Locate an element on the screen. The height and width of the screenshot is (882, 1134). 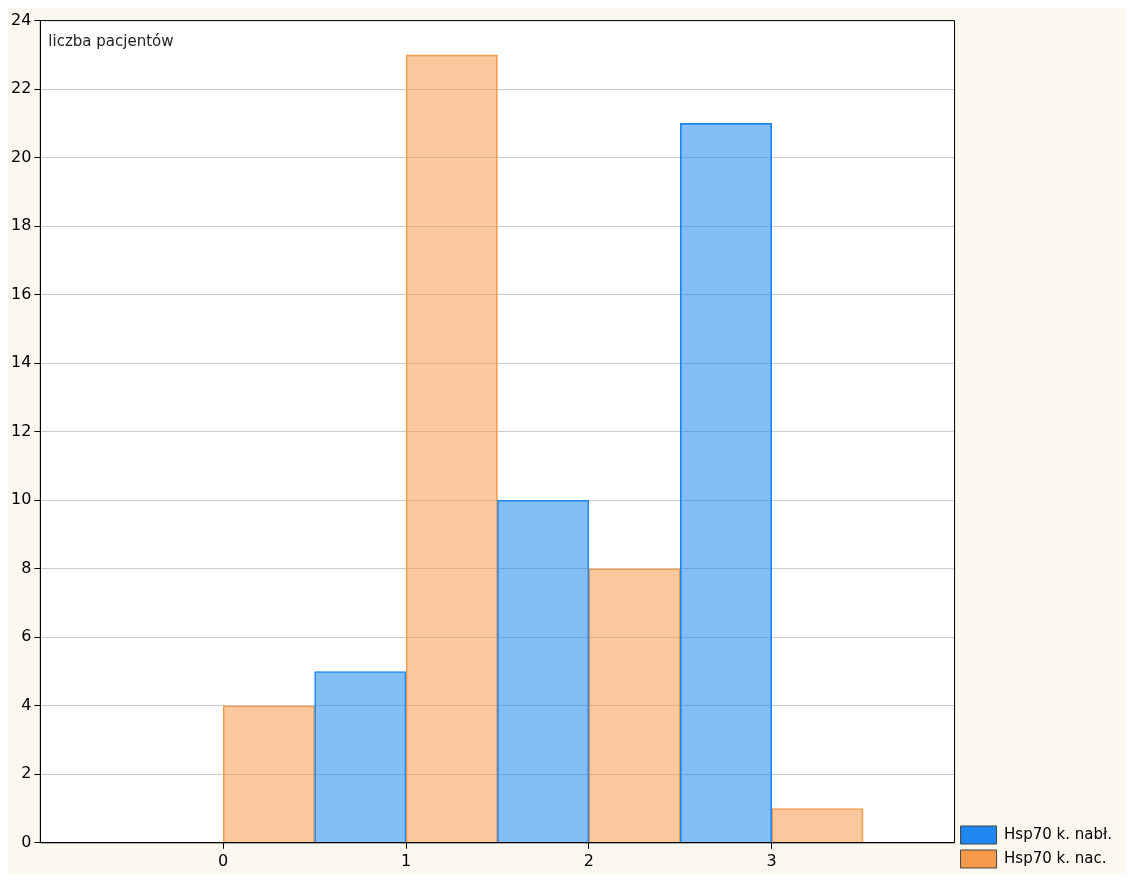
x-tick-label: 1 is located at coordinates (406, 860).